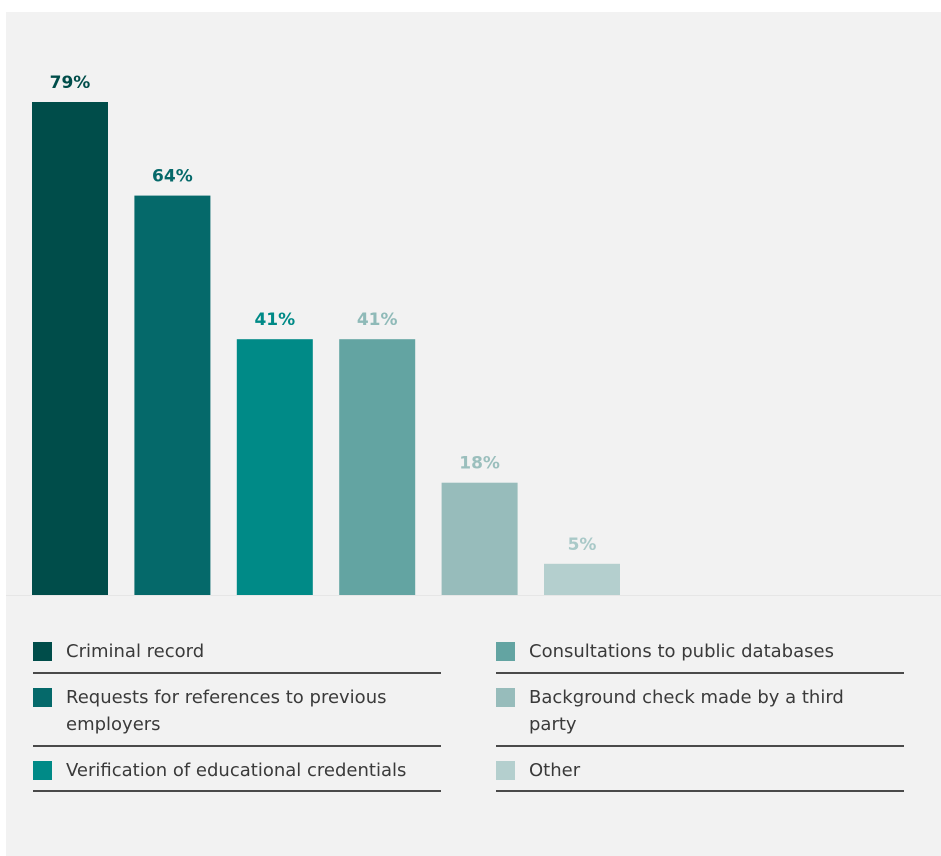 The image size is (941, 856). What do you see at coordinates (274, 320) in the screenshot?
I see `data-label-3: 41%` at bounding box center [274, 320].